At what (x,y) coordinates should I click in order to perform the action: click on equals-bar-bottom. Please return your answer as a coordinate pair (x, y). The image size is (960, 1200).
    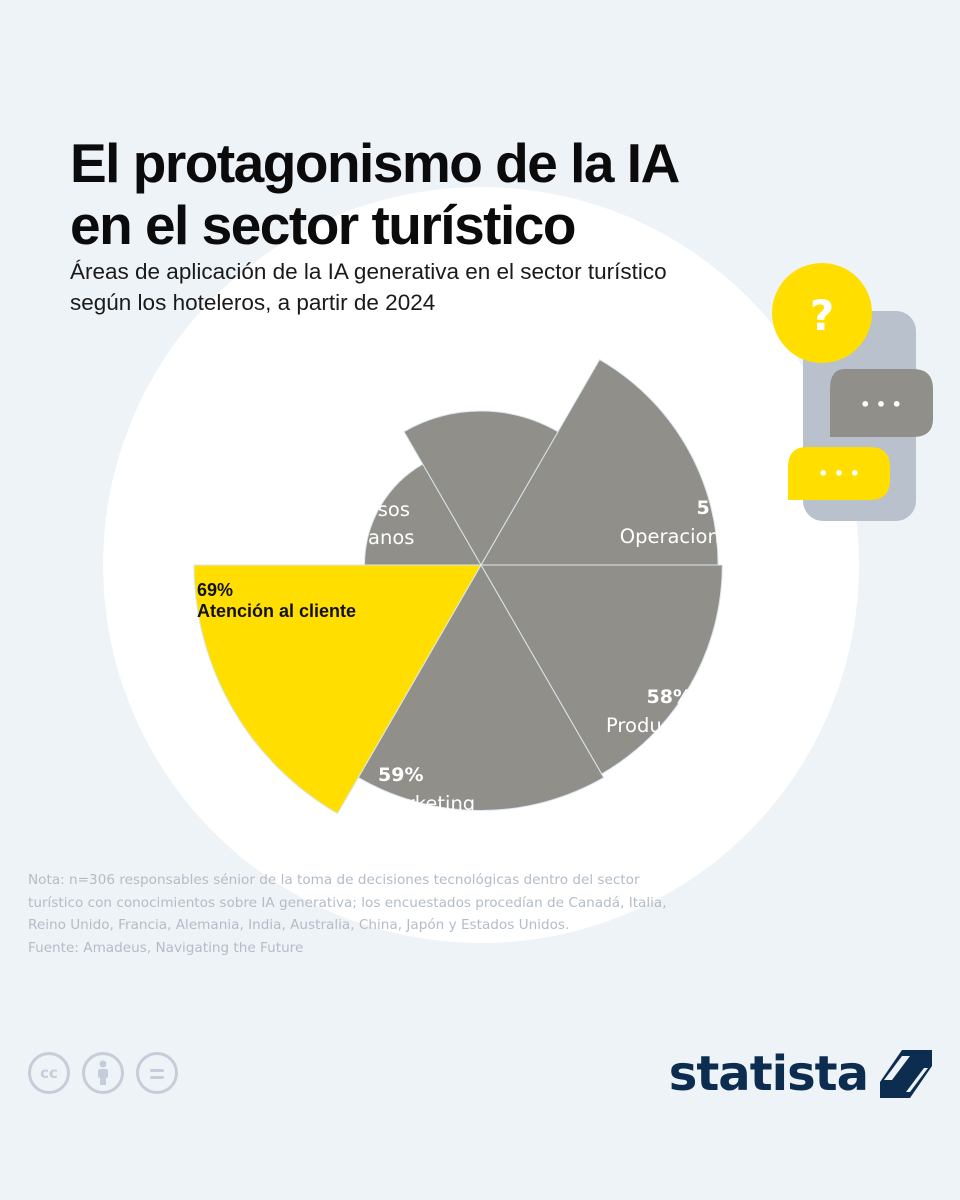
    Looking at the image, I should click on (157, 1077).